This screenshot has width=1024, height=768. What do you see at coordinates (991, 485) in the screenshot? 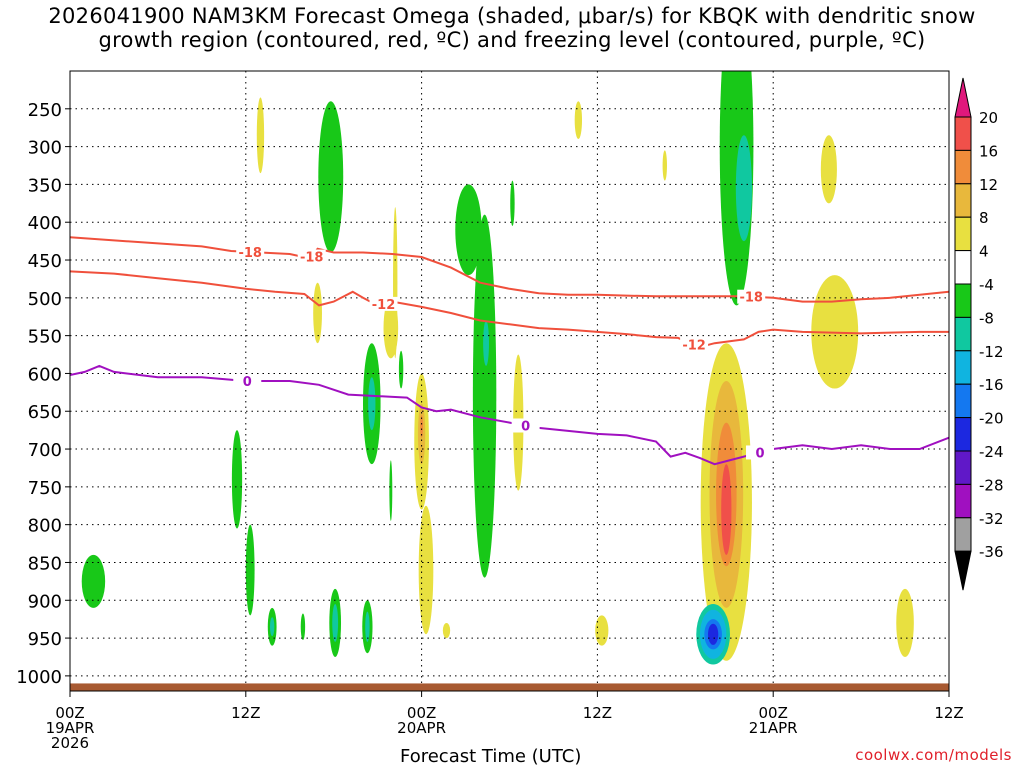
I see `colorbar-label: -28` at bounding box center [991, 485].